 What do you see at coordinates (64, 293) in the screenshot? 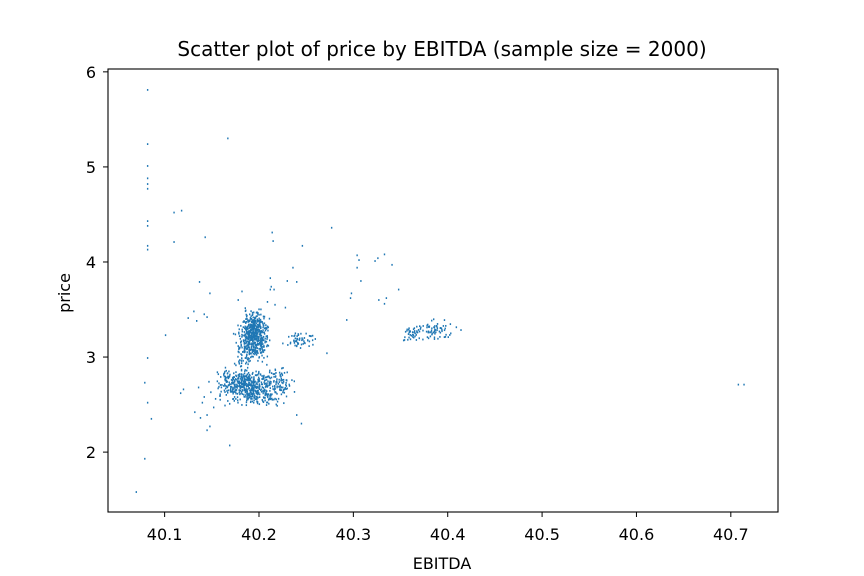
I see `y-axis-label: price` at bounding box center [64, 293].